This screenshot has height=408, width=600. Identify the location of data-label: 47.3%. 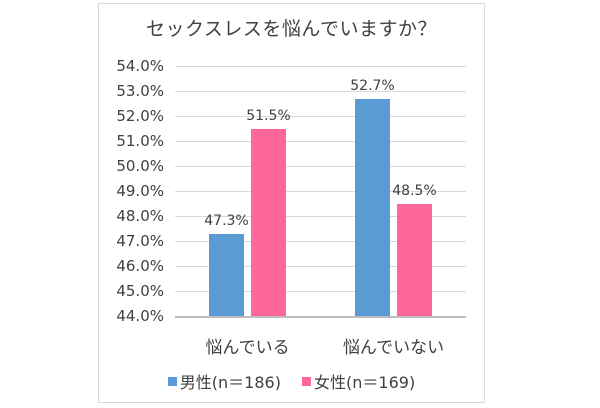
(226, 220).